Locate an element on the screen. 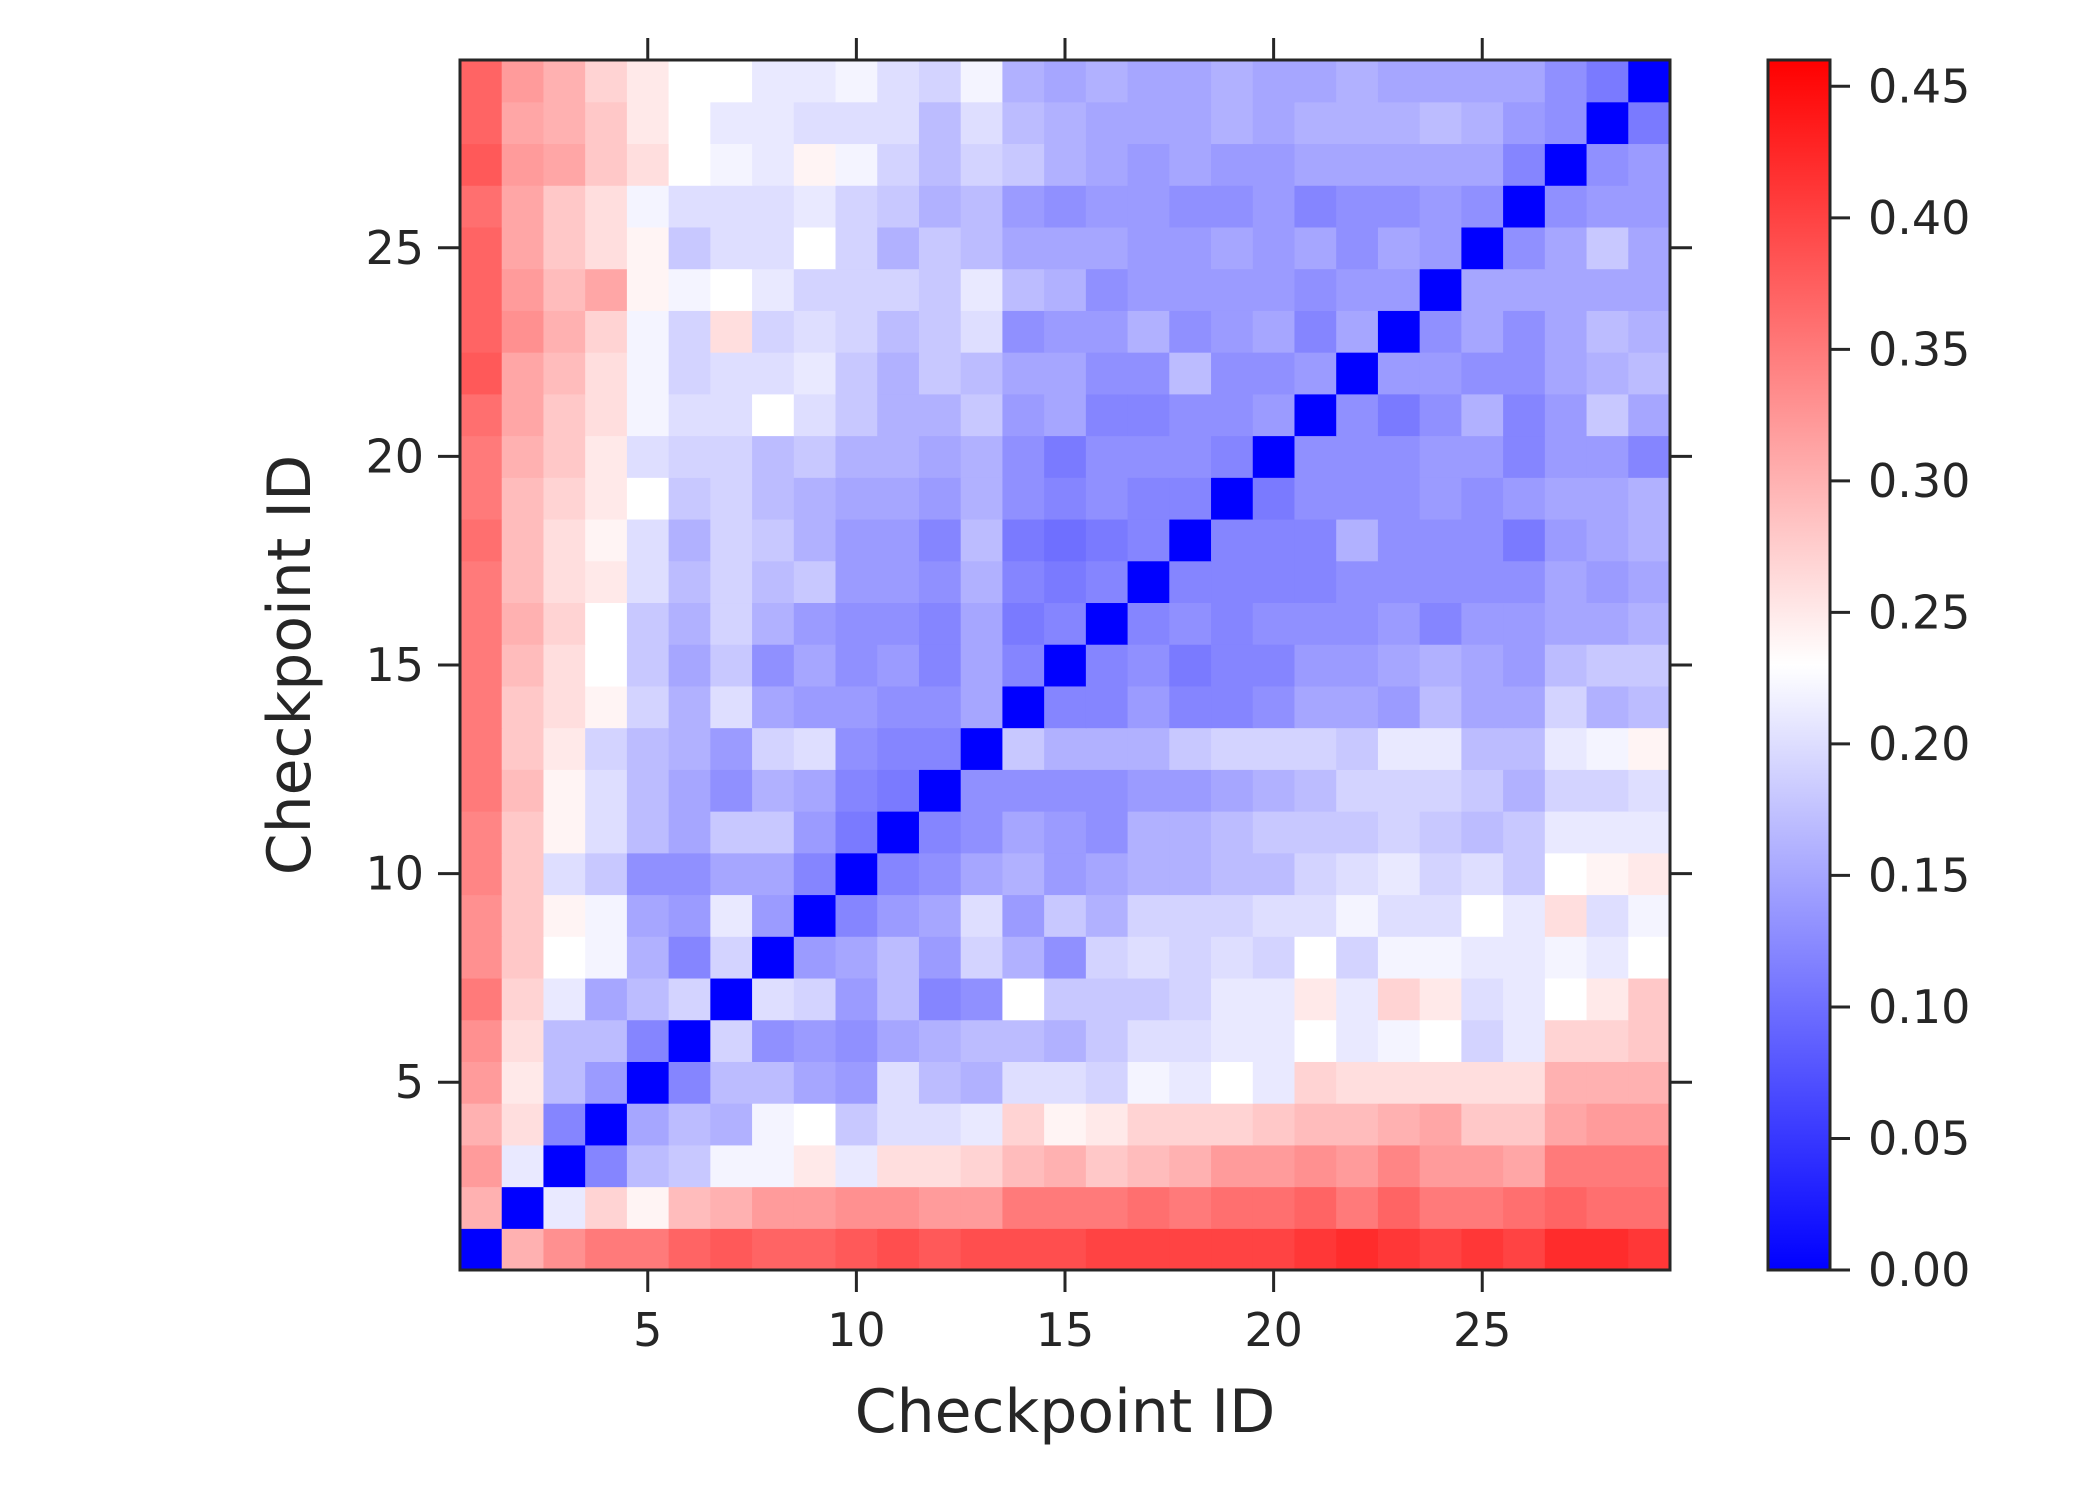  colorbar-tick-label: 0.20 is located at coordinates (1919, 744).